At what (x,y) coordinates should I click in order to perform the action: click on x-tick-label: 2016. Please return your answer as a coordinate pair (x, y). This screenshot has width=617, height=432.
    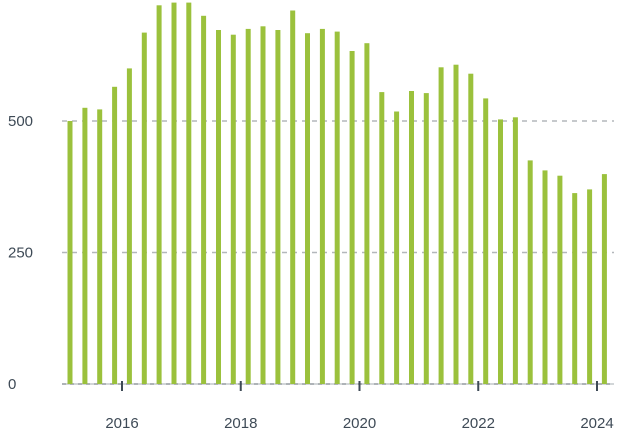
    Looking at the image, I should click on (121, 423).